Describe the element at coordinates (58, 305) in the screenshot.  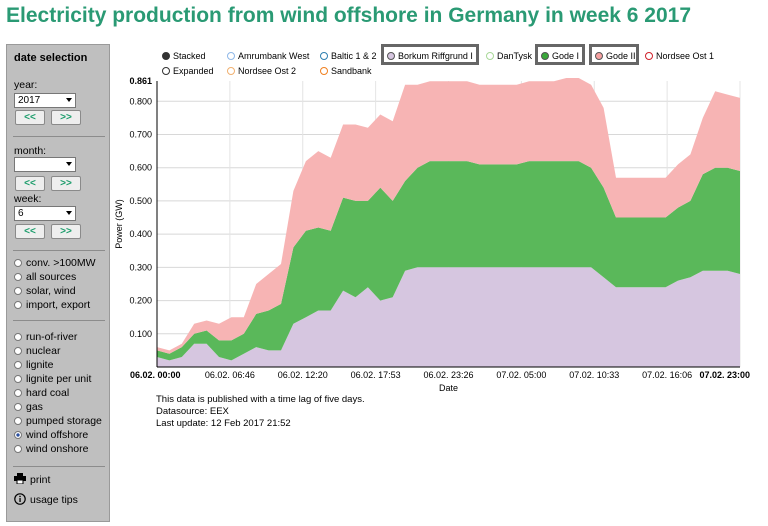
I see `source-option-label: import, export` at that location.